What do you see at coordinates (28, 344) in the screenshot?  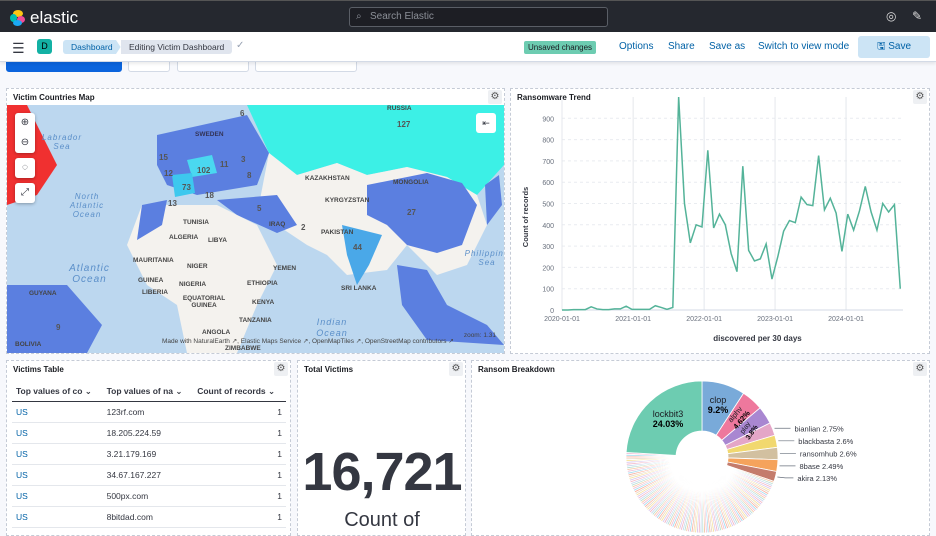 I see `map-label: BOLIVIA` at bounding box center [28, 344].